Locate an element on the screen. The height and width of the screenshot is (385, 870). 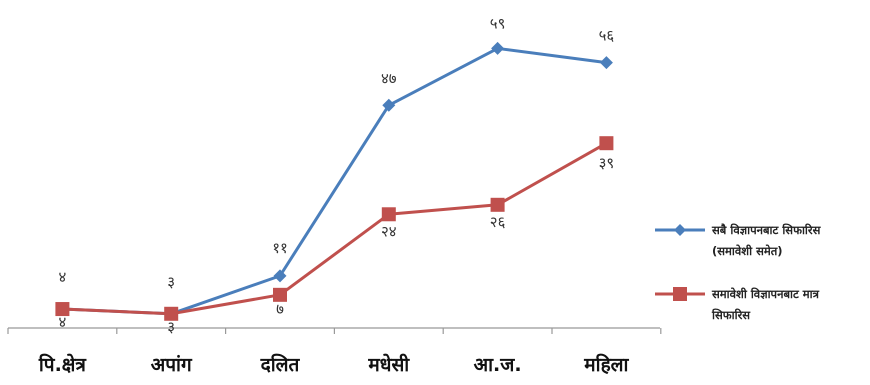
category-labels: पि.क्षेत्र अपांग दलित मधेसी आ.ज. महिला is located at coordinates (334, 364).